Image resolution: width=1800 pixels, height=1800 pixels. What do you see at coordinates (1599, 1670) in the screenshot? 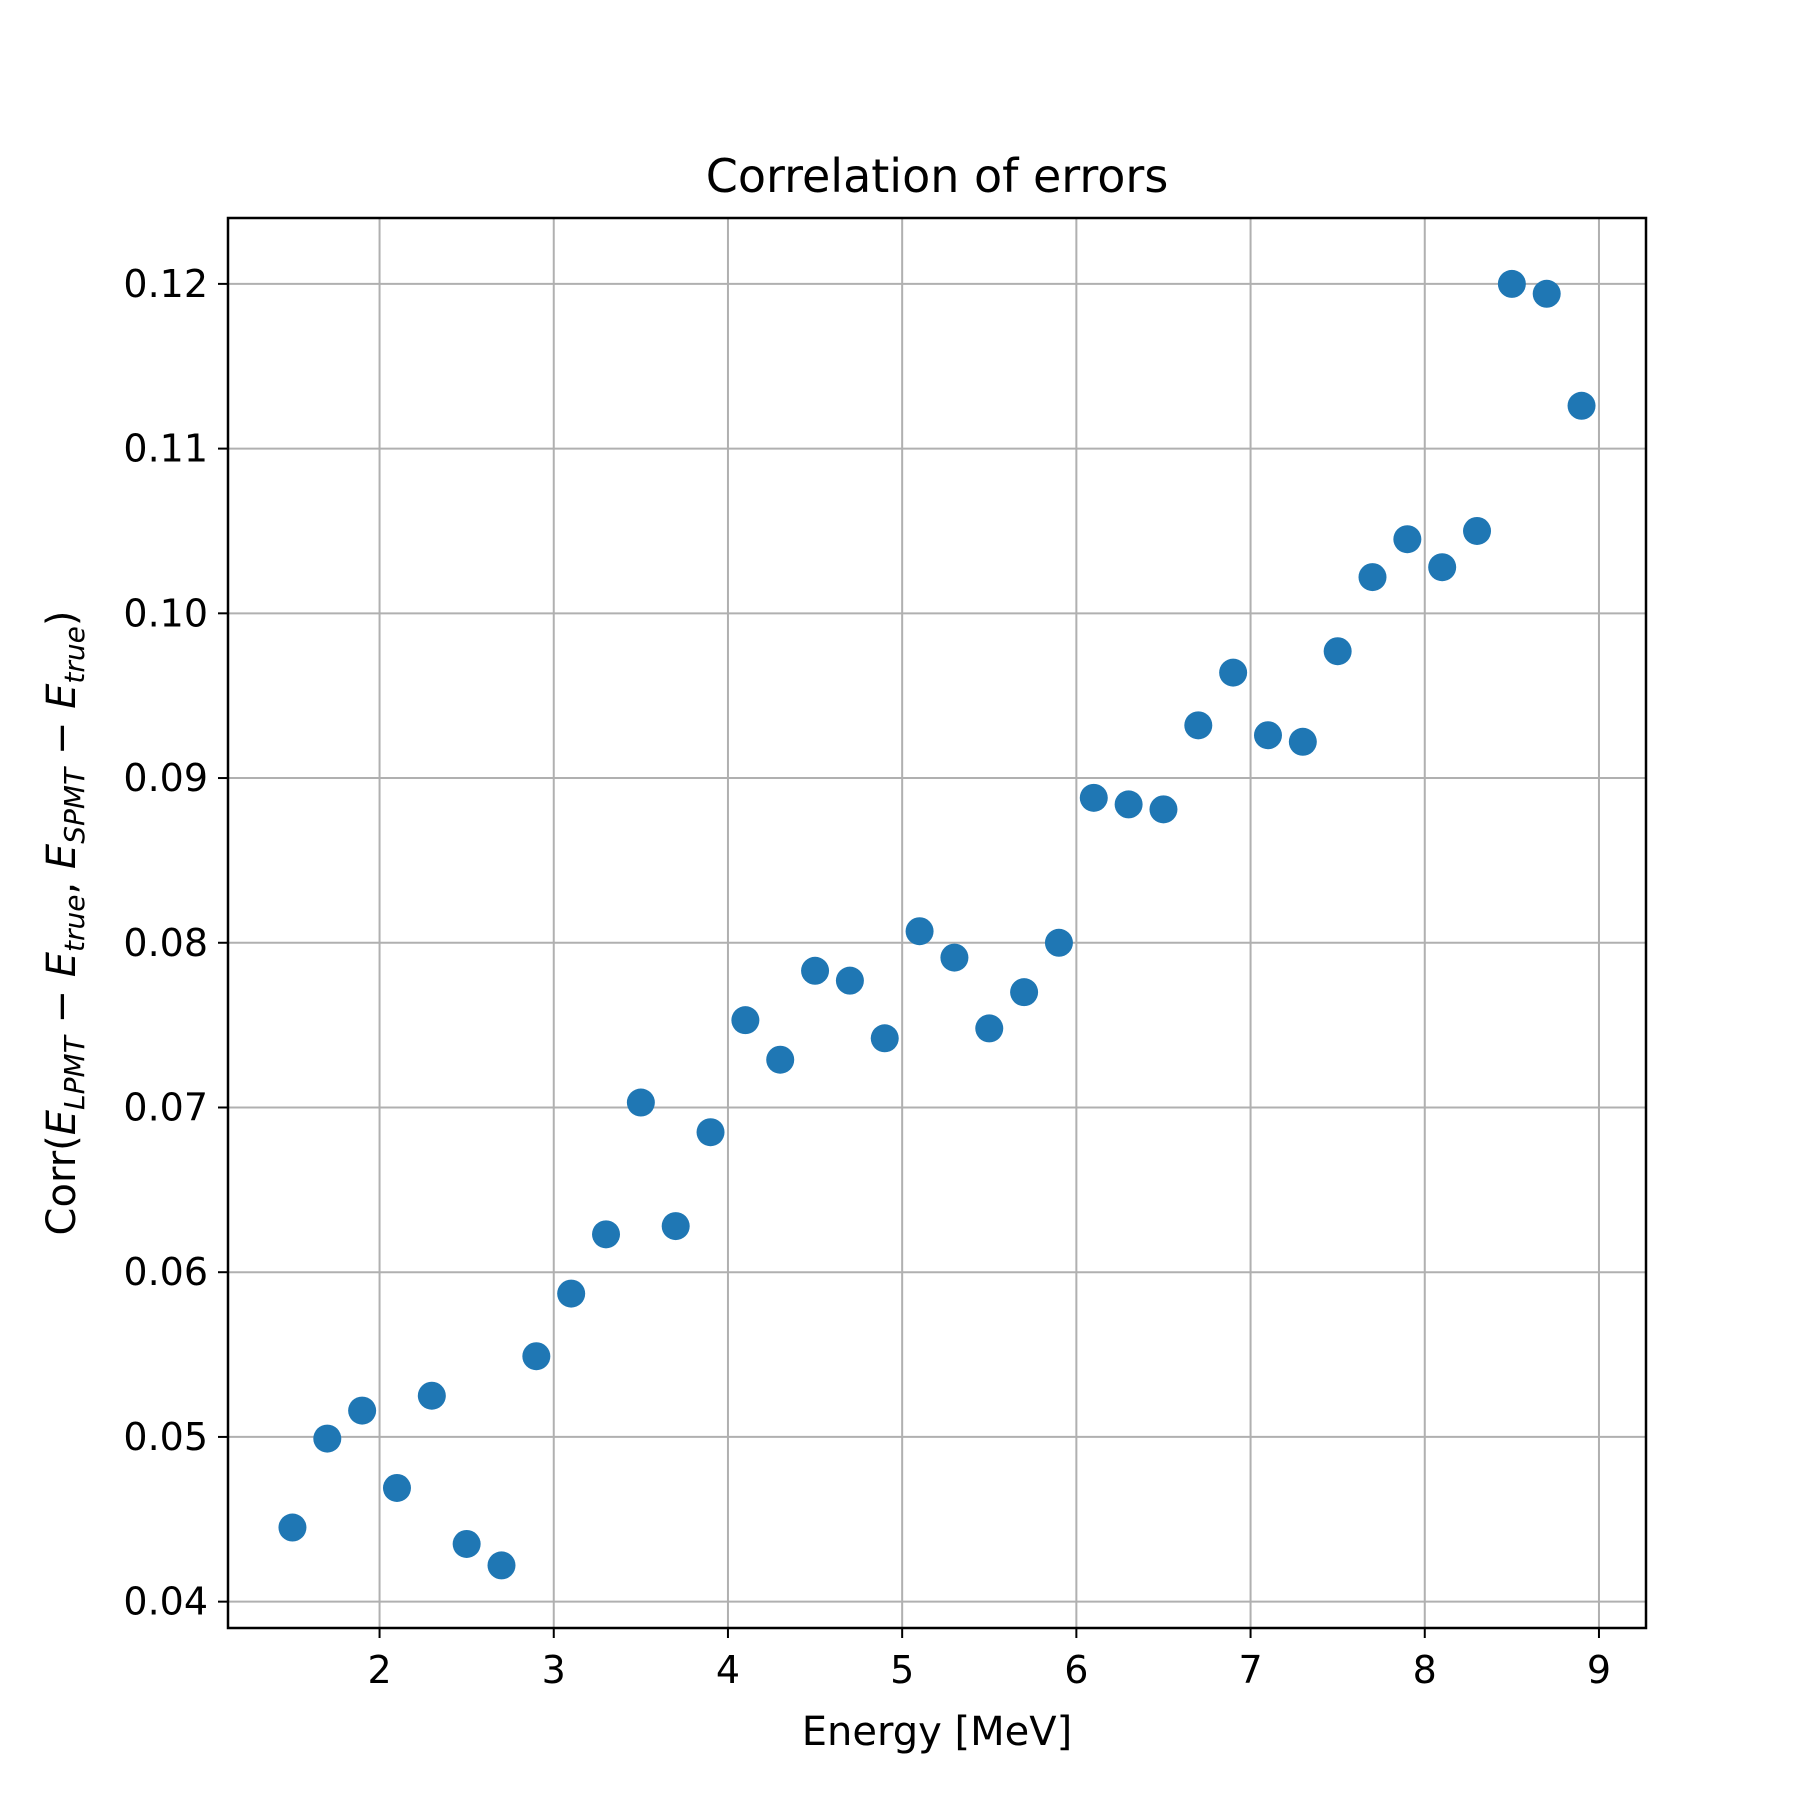
I see `x-tick-label: 9` at bounding box center [1599, 1670].